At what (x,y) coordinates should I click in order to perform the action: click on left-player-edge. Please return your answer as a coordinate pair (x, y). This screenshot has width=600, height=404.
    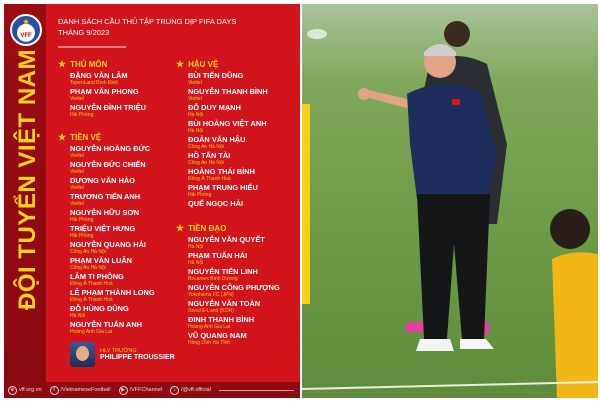
    Looking at the image, I should click on (306, 204).